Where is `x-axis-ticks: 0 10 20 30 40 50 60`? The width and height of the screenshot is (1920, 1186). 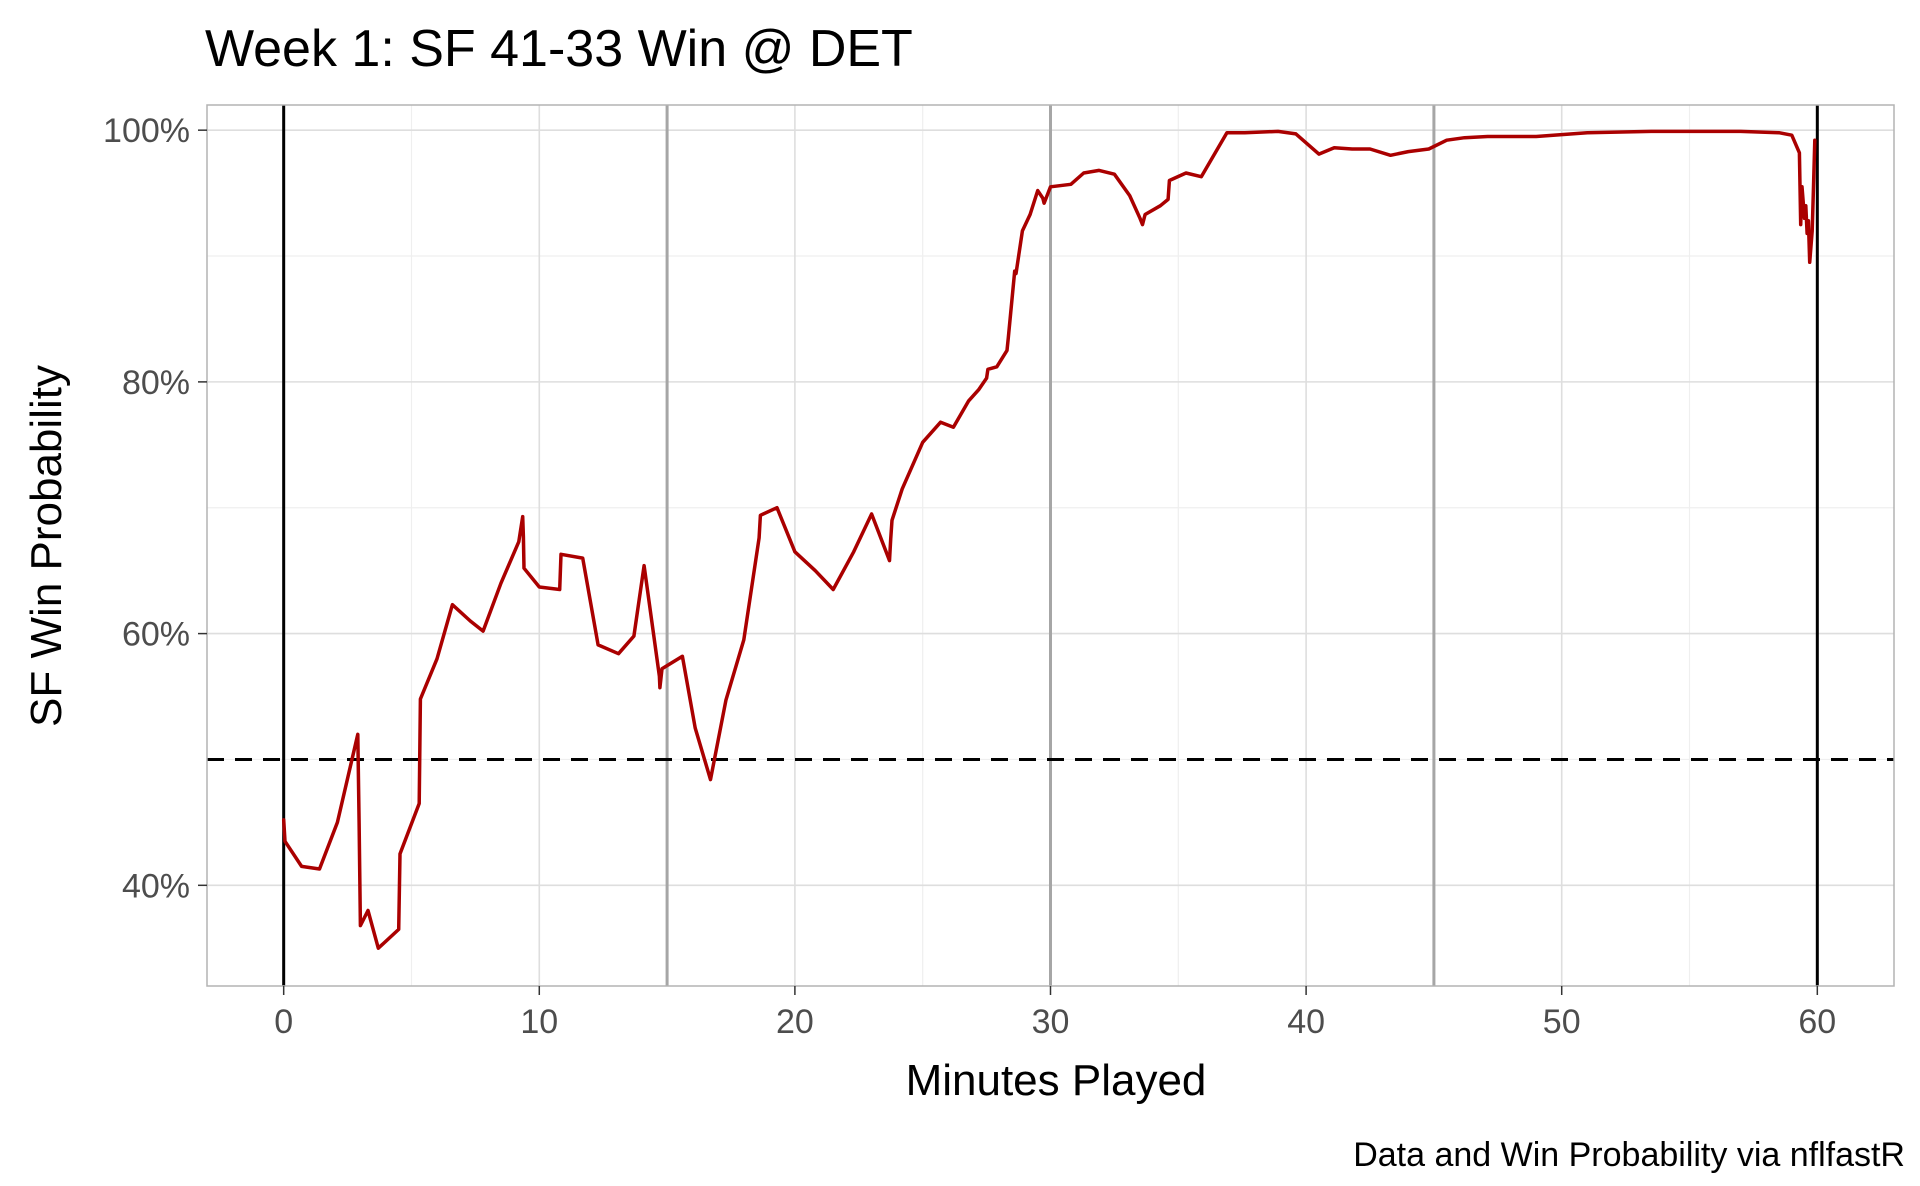 x-axis-ticks: 0 10 20 30 40 50 60 is located at coordinates (1055, 1013).